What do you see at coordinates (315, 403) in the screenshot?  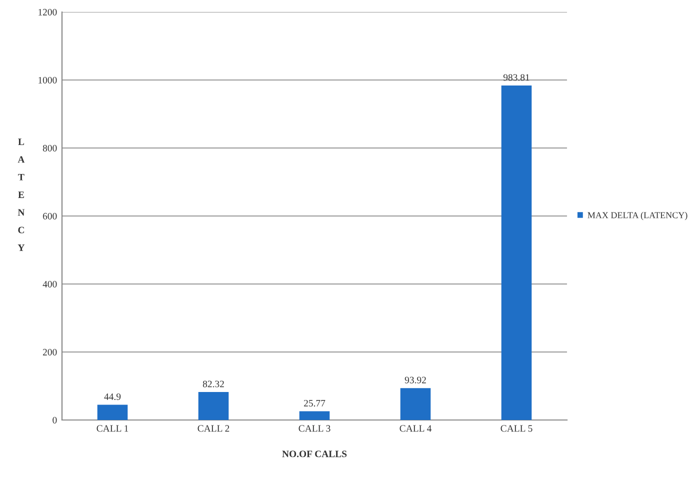 I see `data-label: 25.77` at bounding box center [315, 403].